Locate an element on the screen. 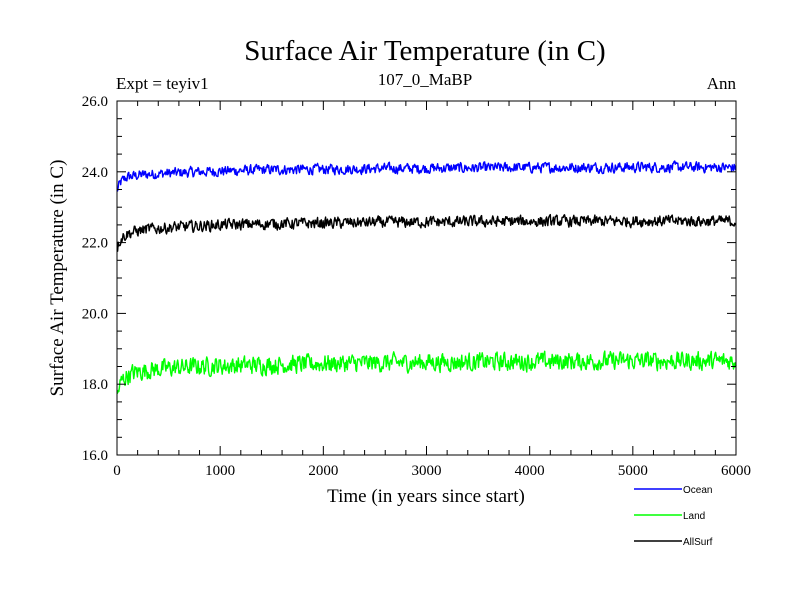 This screenshot has height=600, width=800. y-tick-label-18: 18.0 is located at coordinates (95, 385).